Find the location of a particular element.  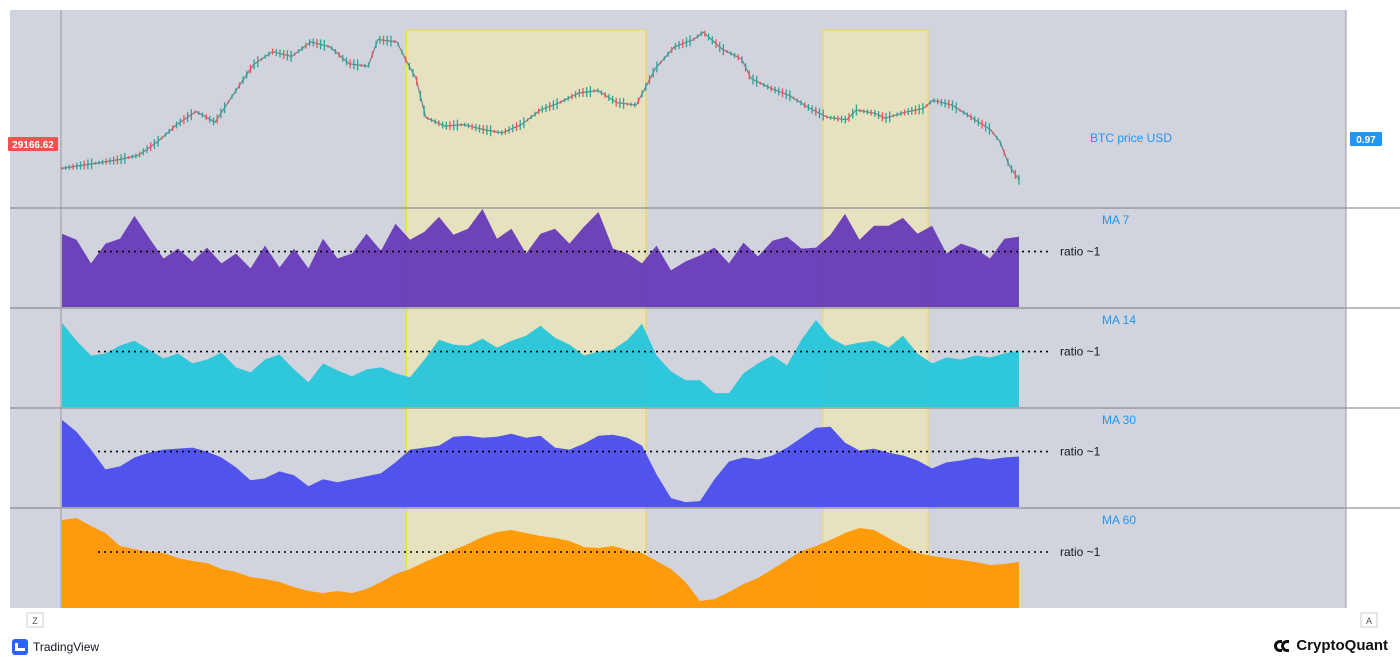

current-price-tag is located at coordinates (33, 144).